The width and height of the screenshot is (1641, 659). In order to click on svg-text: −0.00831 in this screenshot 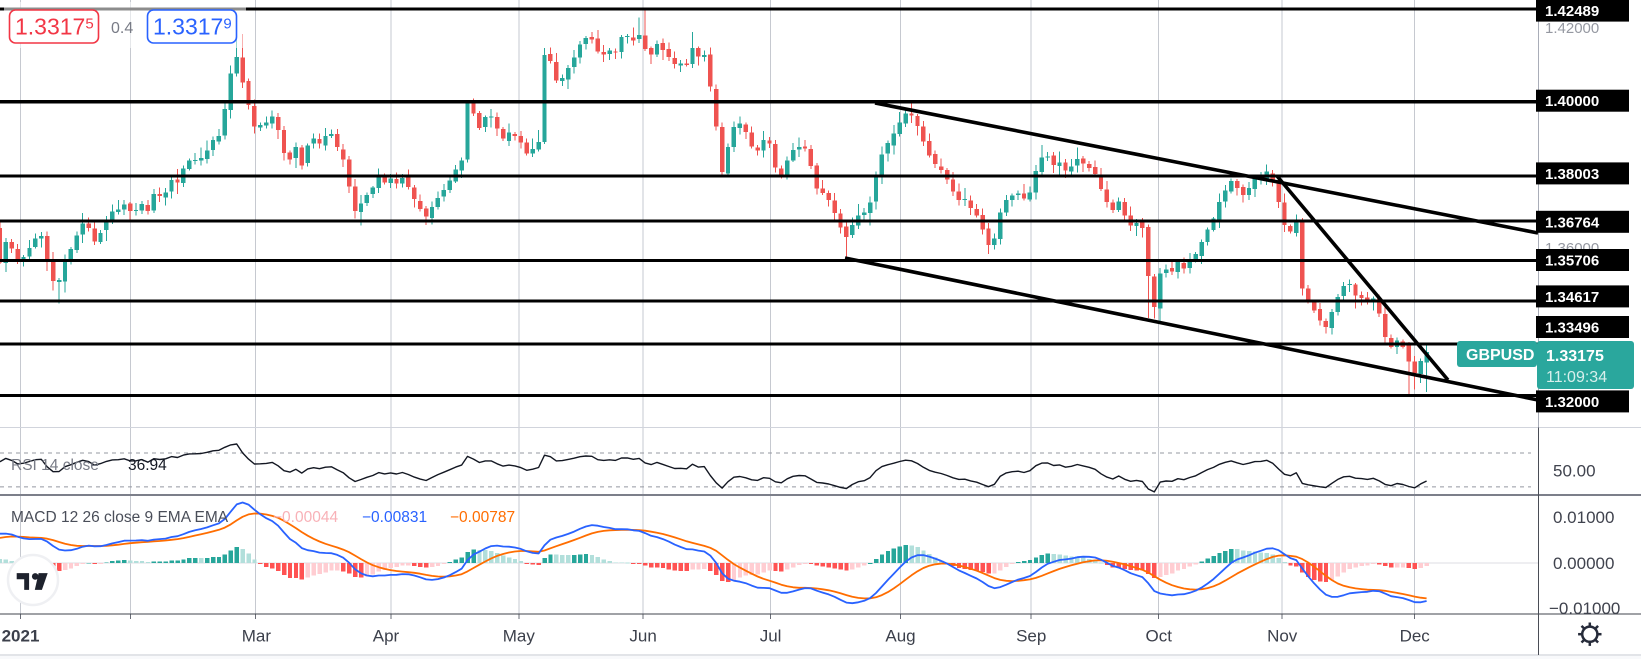, I will do `click(394, 517)`.